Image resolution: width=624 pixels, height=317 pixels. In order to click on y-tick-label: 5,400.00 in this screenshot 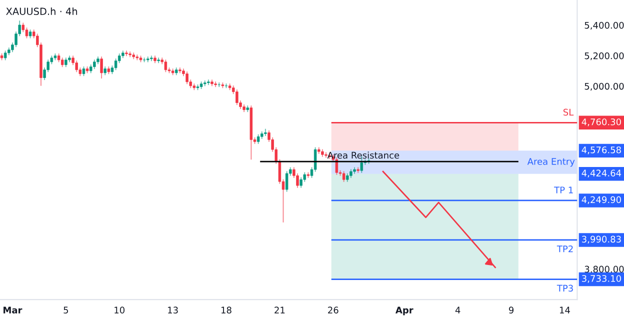, I will do `click(604, 26)`.